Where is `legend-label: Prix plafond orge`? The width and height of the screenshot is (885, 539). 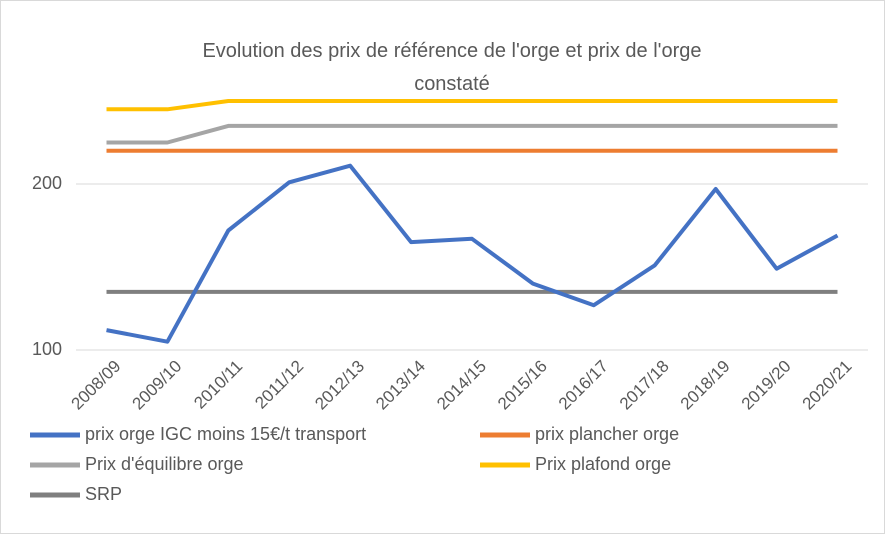
legend-label: Prix plafond orge is located at coordinates (603, 464).